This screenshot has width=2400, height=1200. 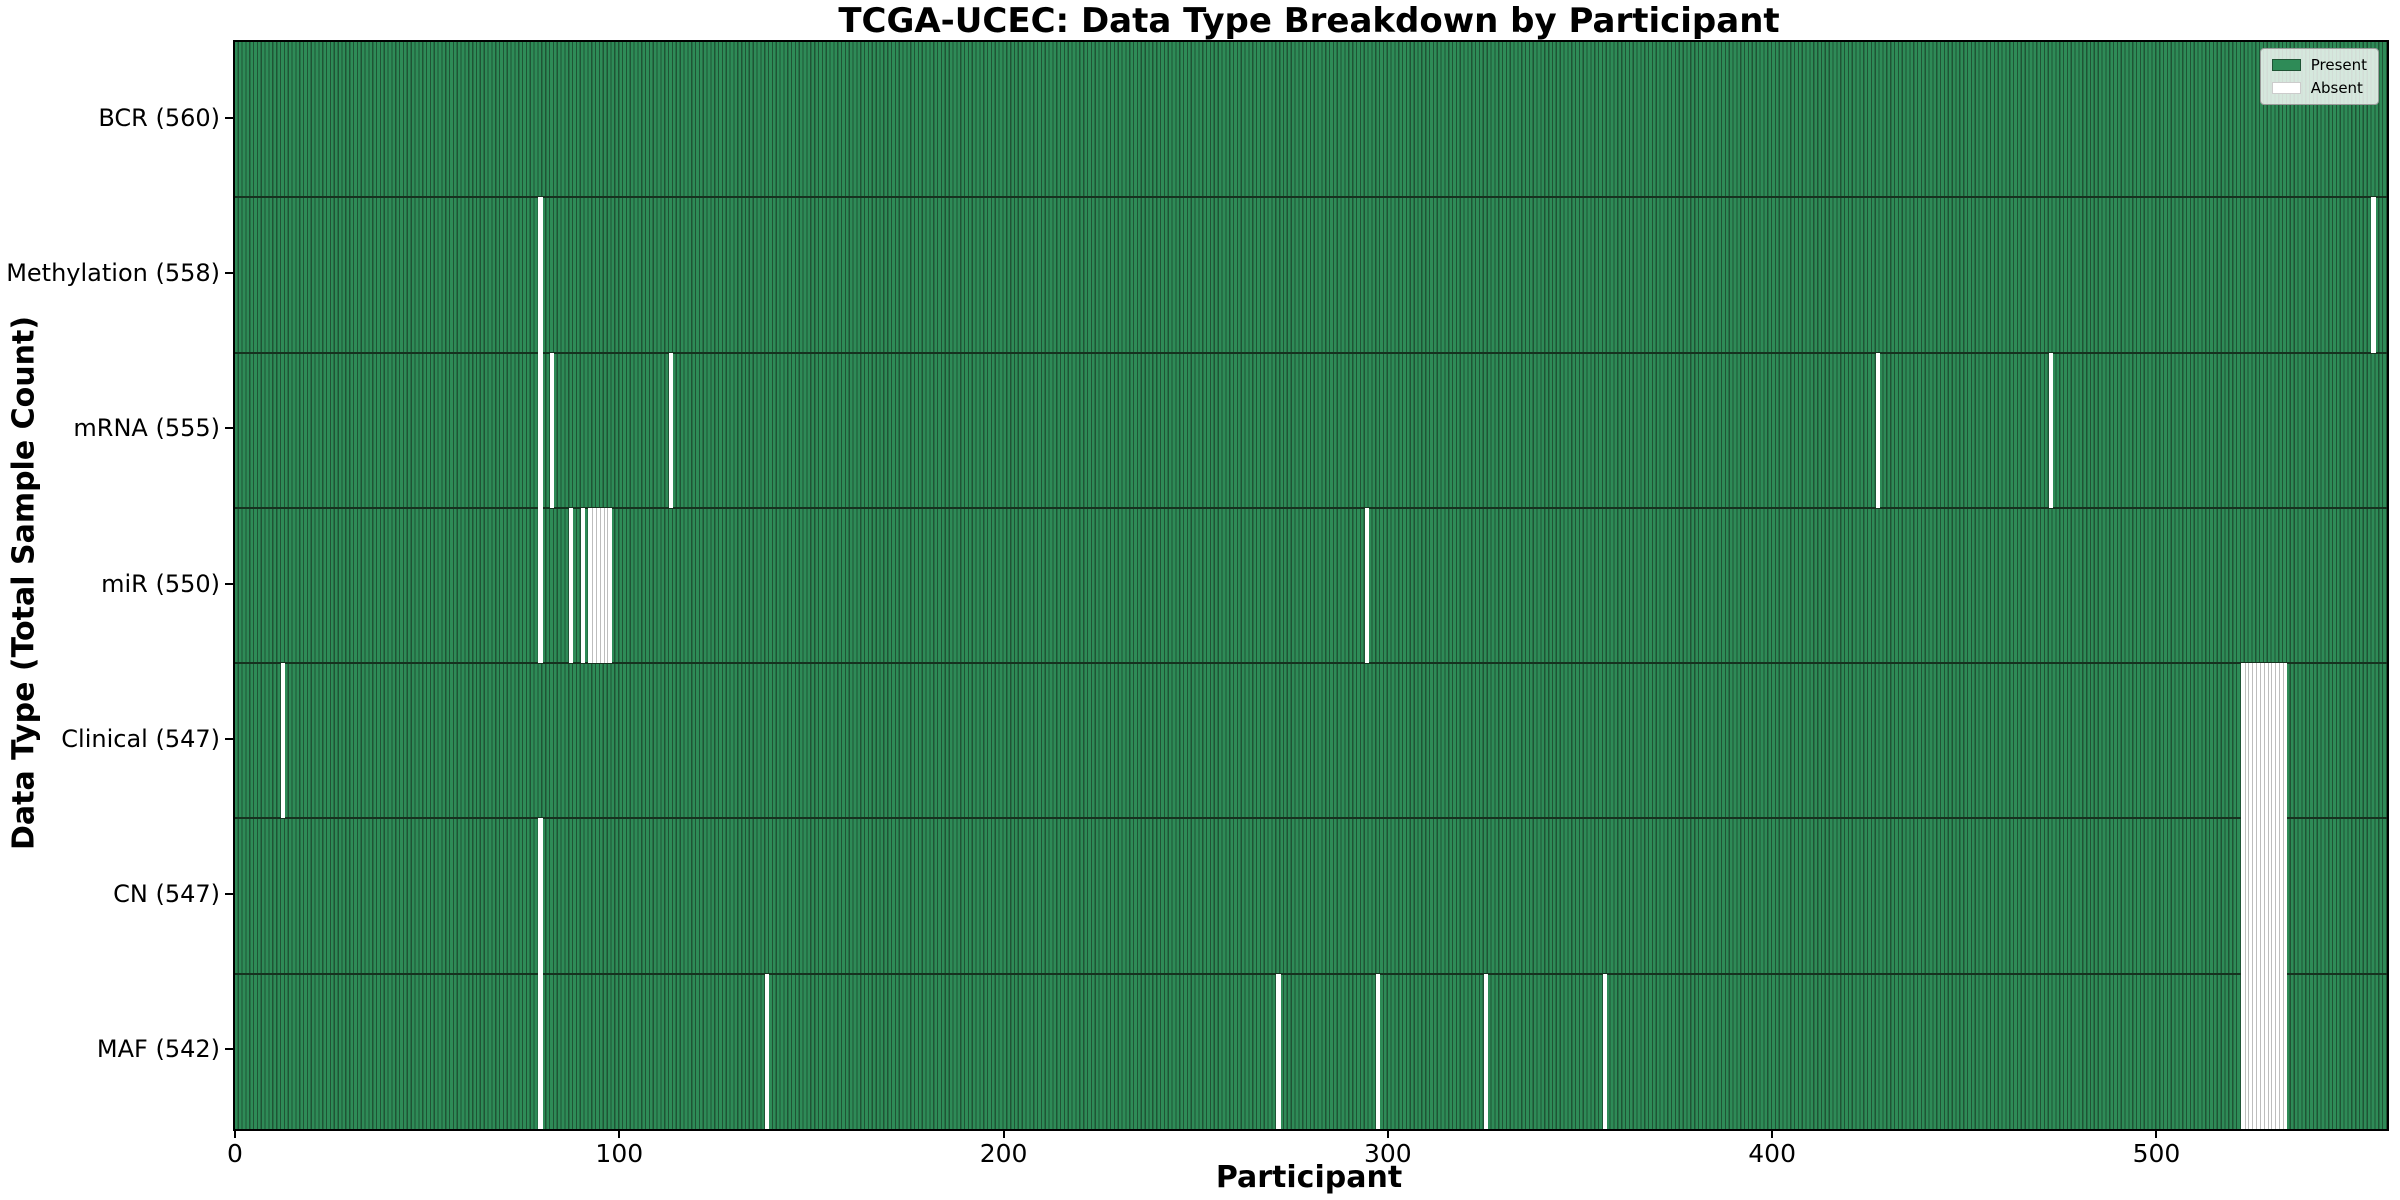 What do you see at coordinates (1003, 1153) in the screenshot?
I see `x-tick-label-200: 200` at bounding box center [1003, 1153].